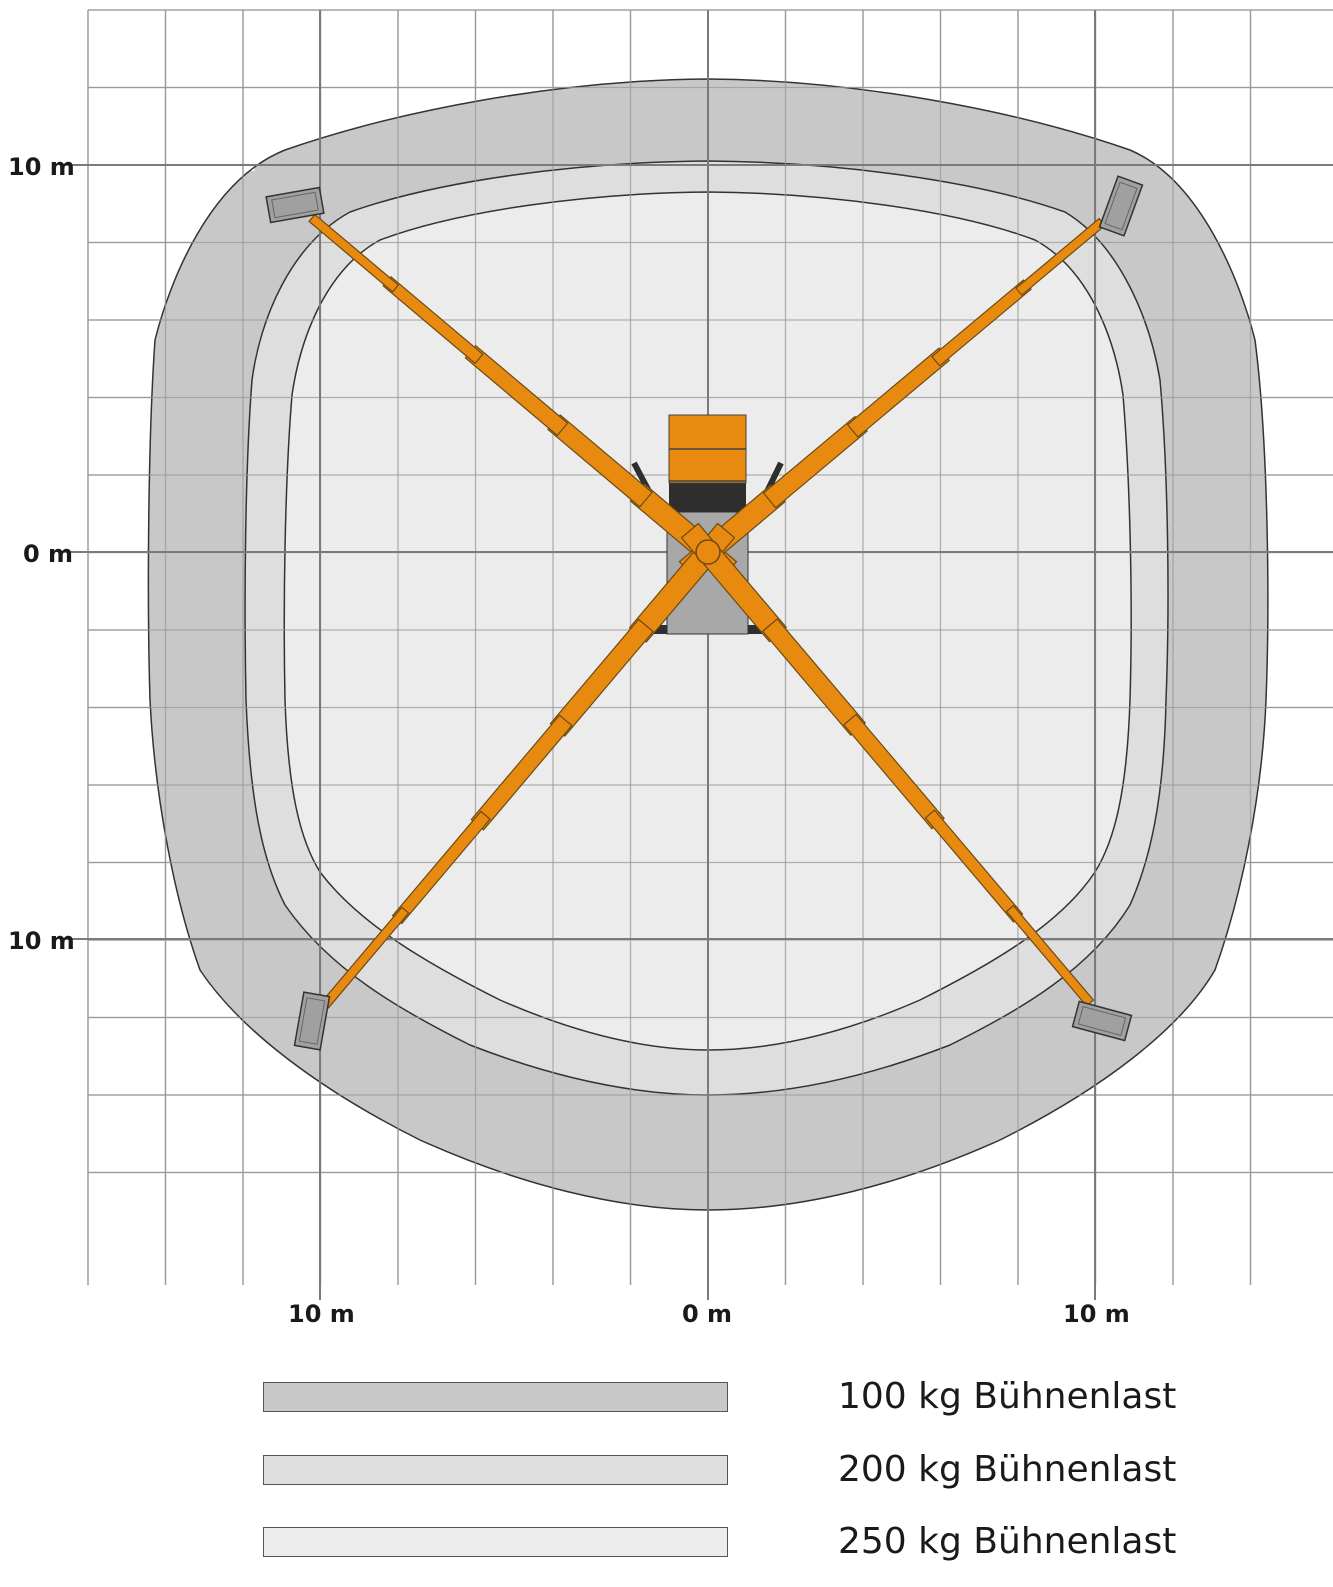 The height and width of the screenshot is (1587, 1333). What do you see at coordinates (707, 1314) in the screenshot?
I see `x-axis-label-center: 0 m` at bounding box center [707, 1314].